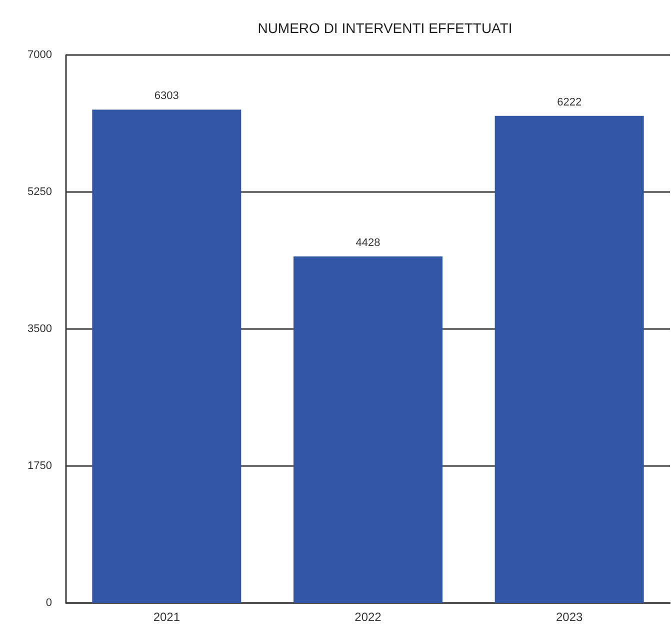  Describe the element at coordinates (49, 603) in the screenshot. I see `y-tick-label: 0` at that location.